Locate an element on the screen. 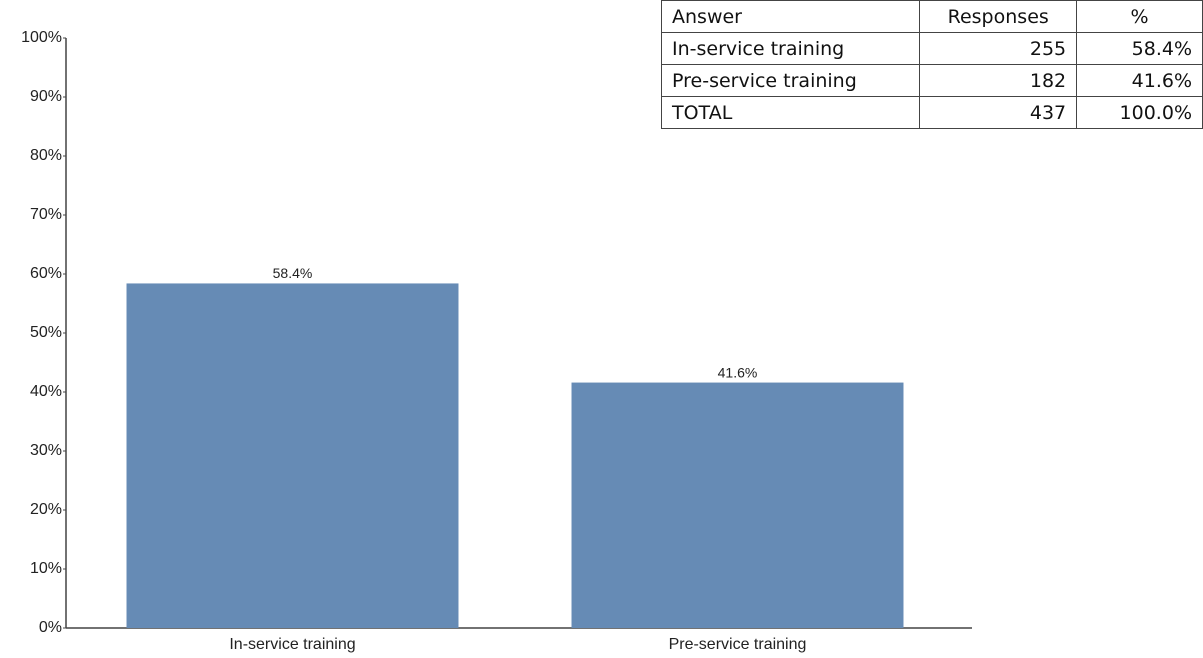  table-cell: 100.0% is located at coordinates (1139, 112).